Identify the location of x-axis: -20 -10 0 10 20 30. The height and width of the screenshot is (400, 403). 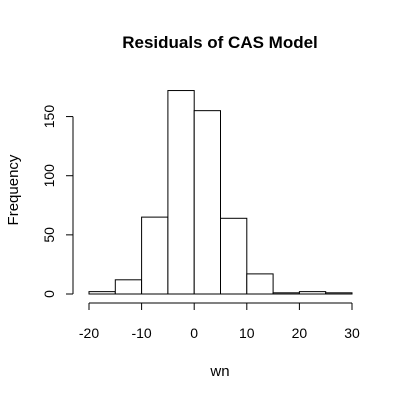
(219, 321).